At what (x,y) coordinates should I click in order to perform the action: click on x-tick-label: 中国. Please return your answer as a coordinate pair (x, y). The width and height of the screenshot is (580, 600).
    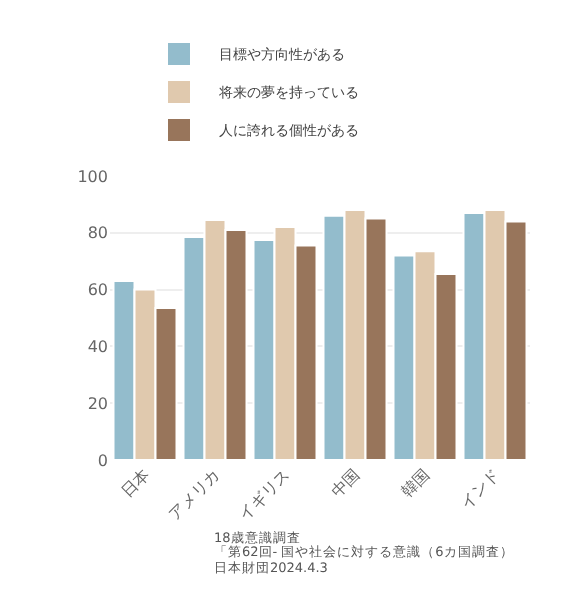
    Looking at the image, I should click on (346, 483).